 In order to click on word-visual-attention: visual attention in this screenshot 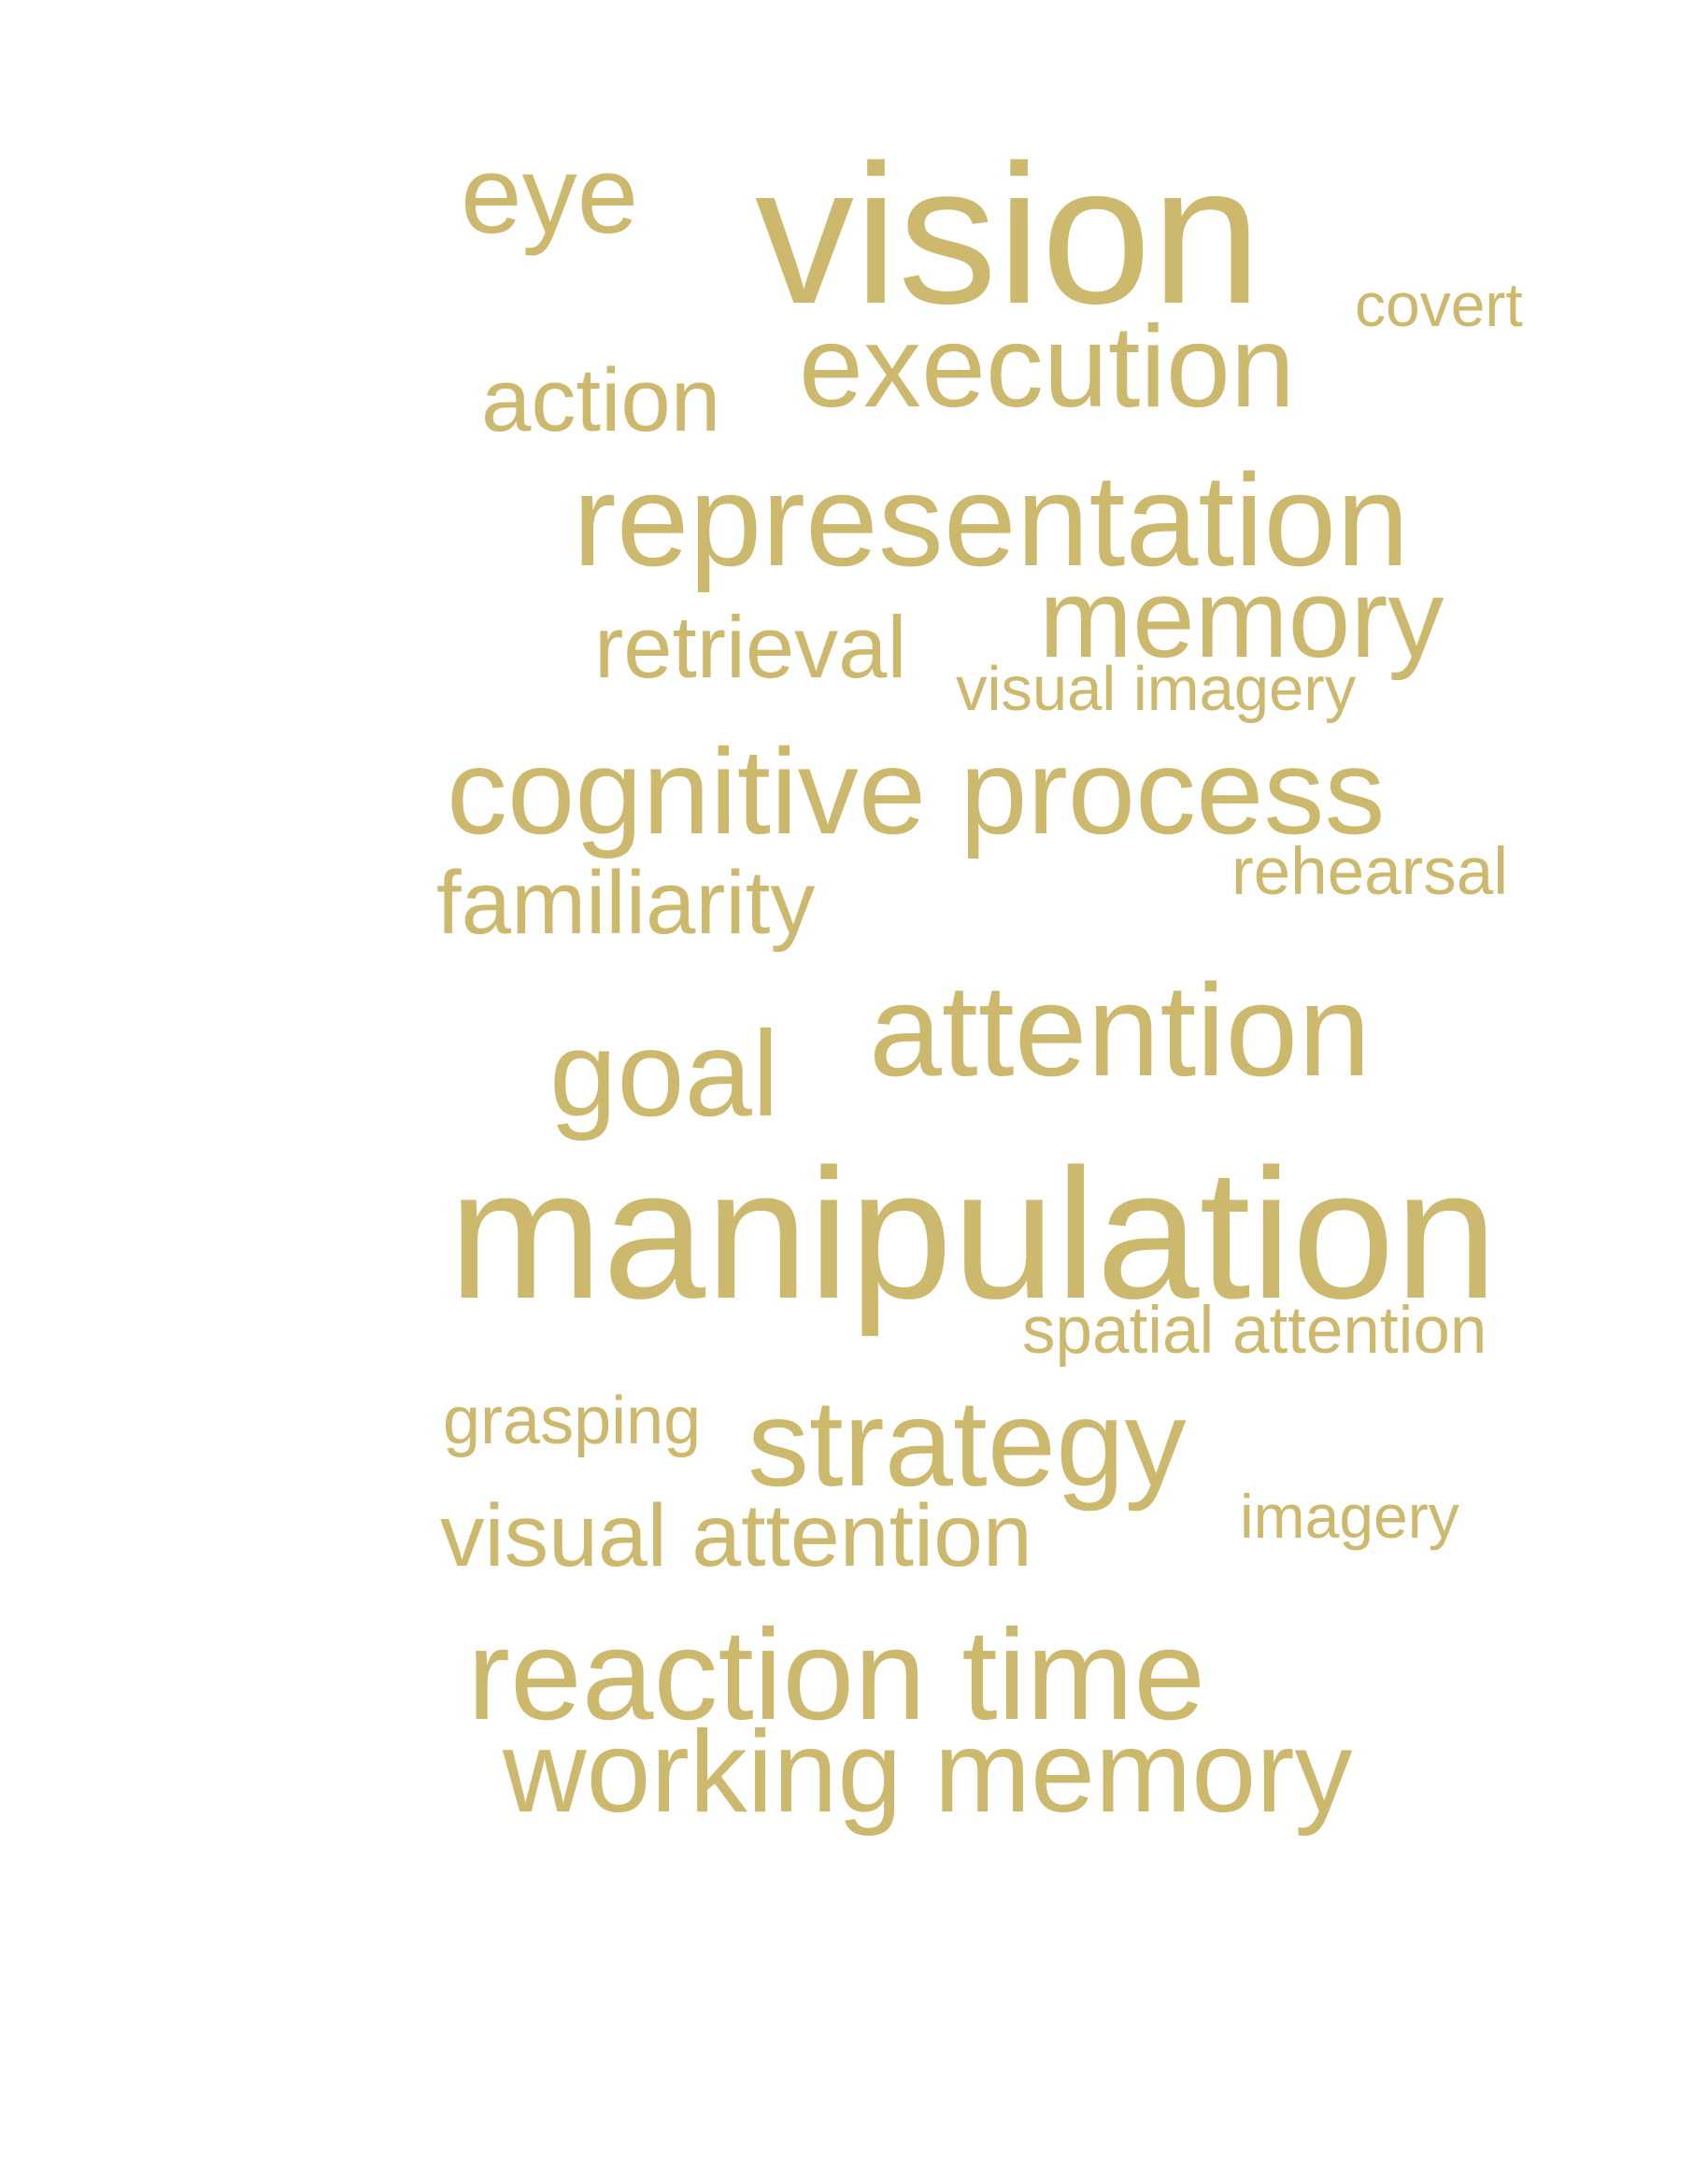, I will do `click(736, 1535)`.